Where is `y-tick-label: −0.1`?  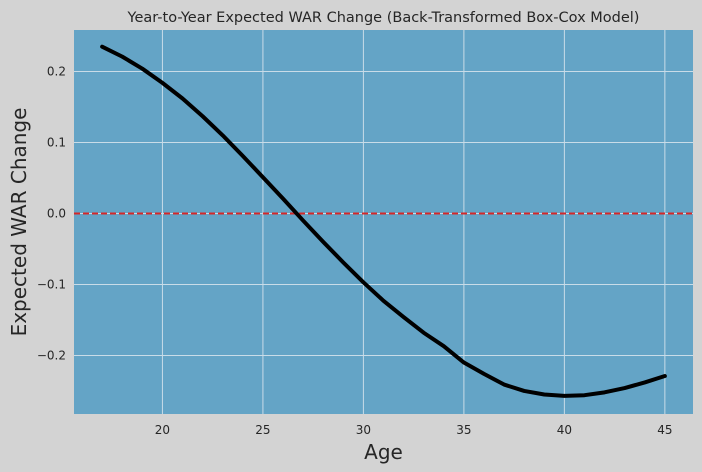 y-tick-label: −0.1 is located at coordinates (51, 284).